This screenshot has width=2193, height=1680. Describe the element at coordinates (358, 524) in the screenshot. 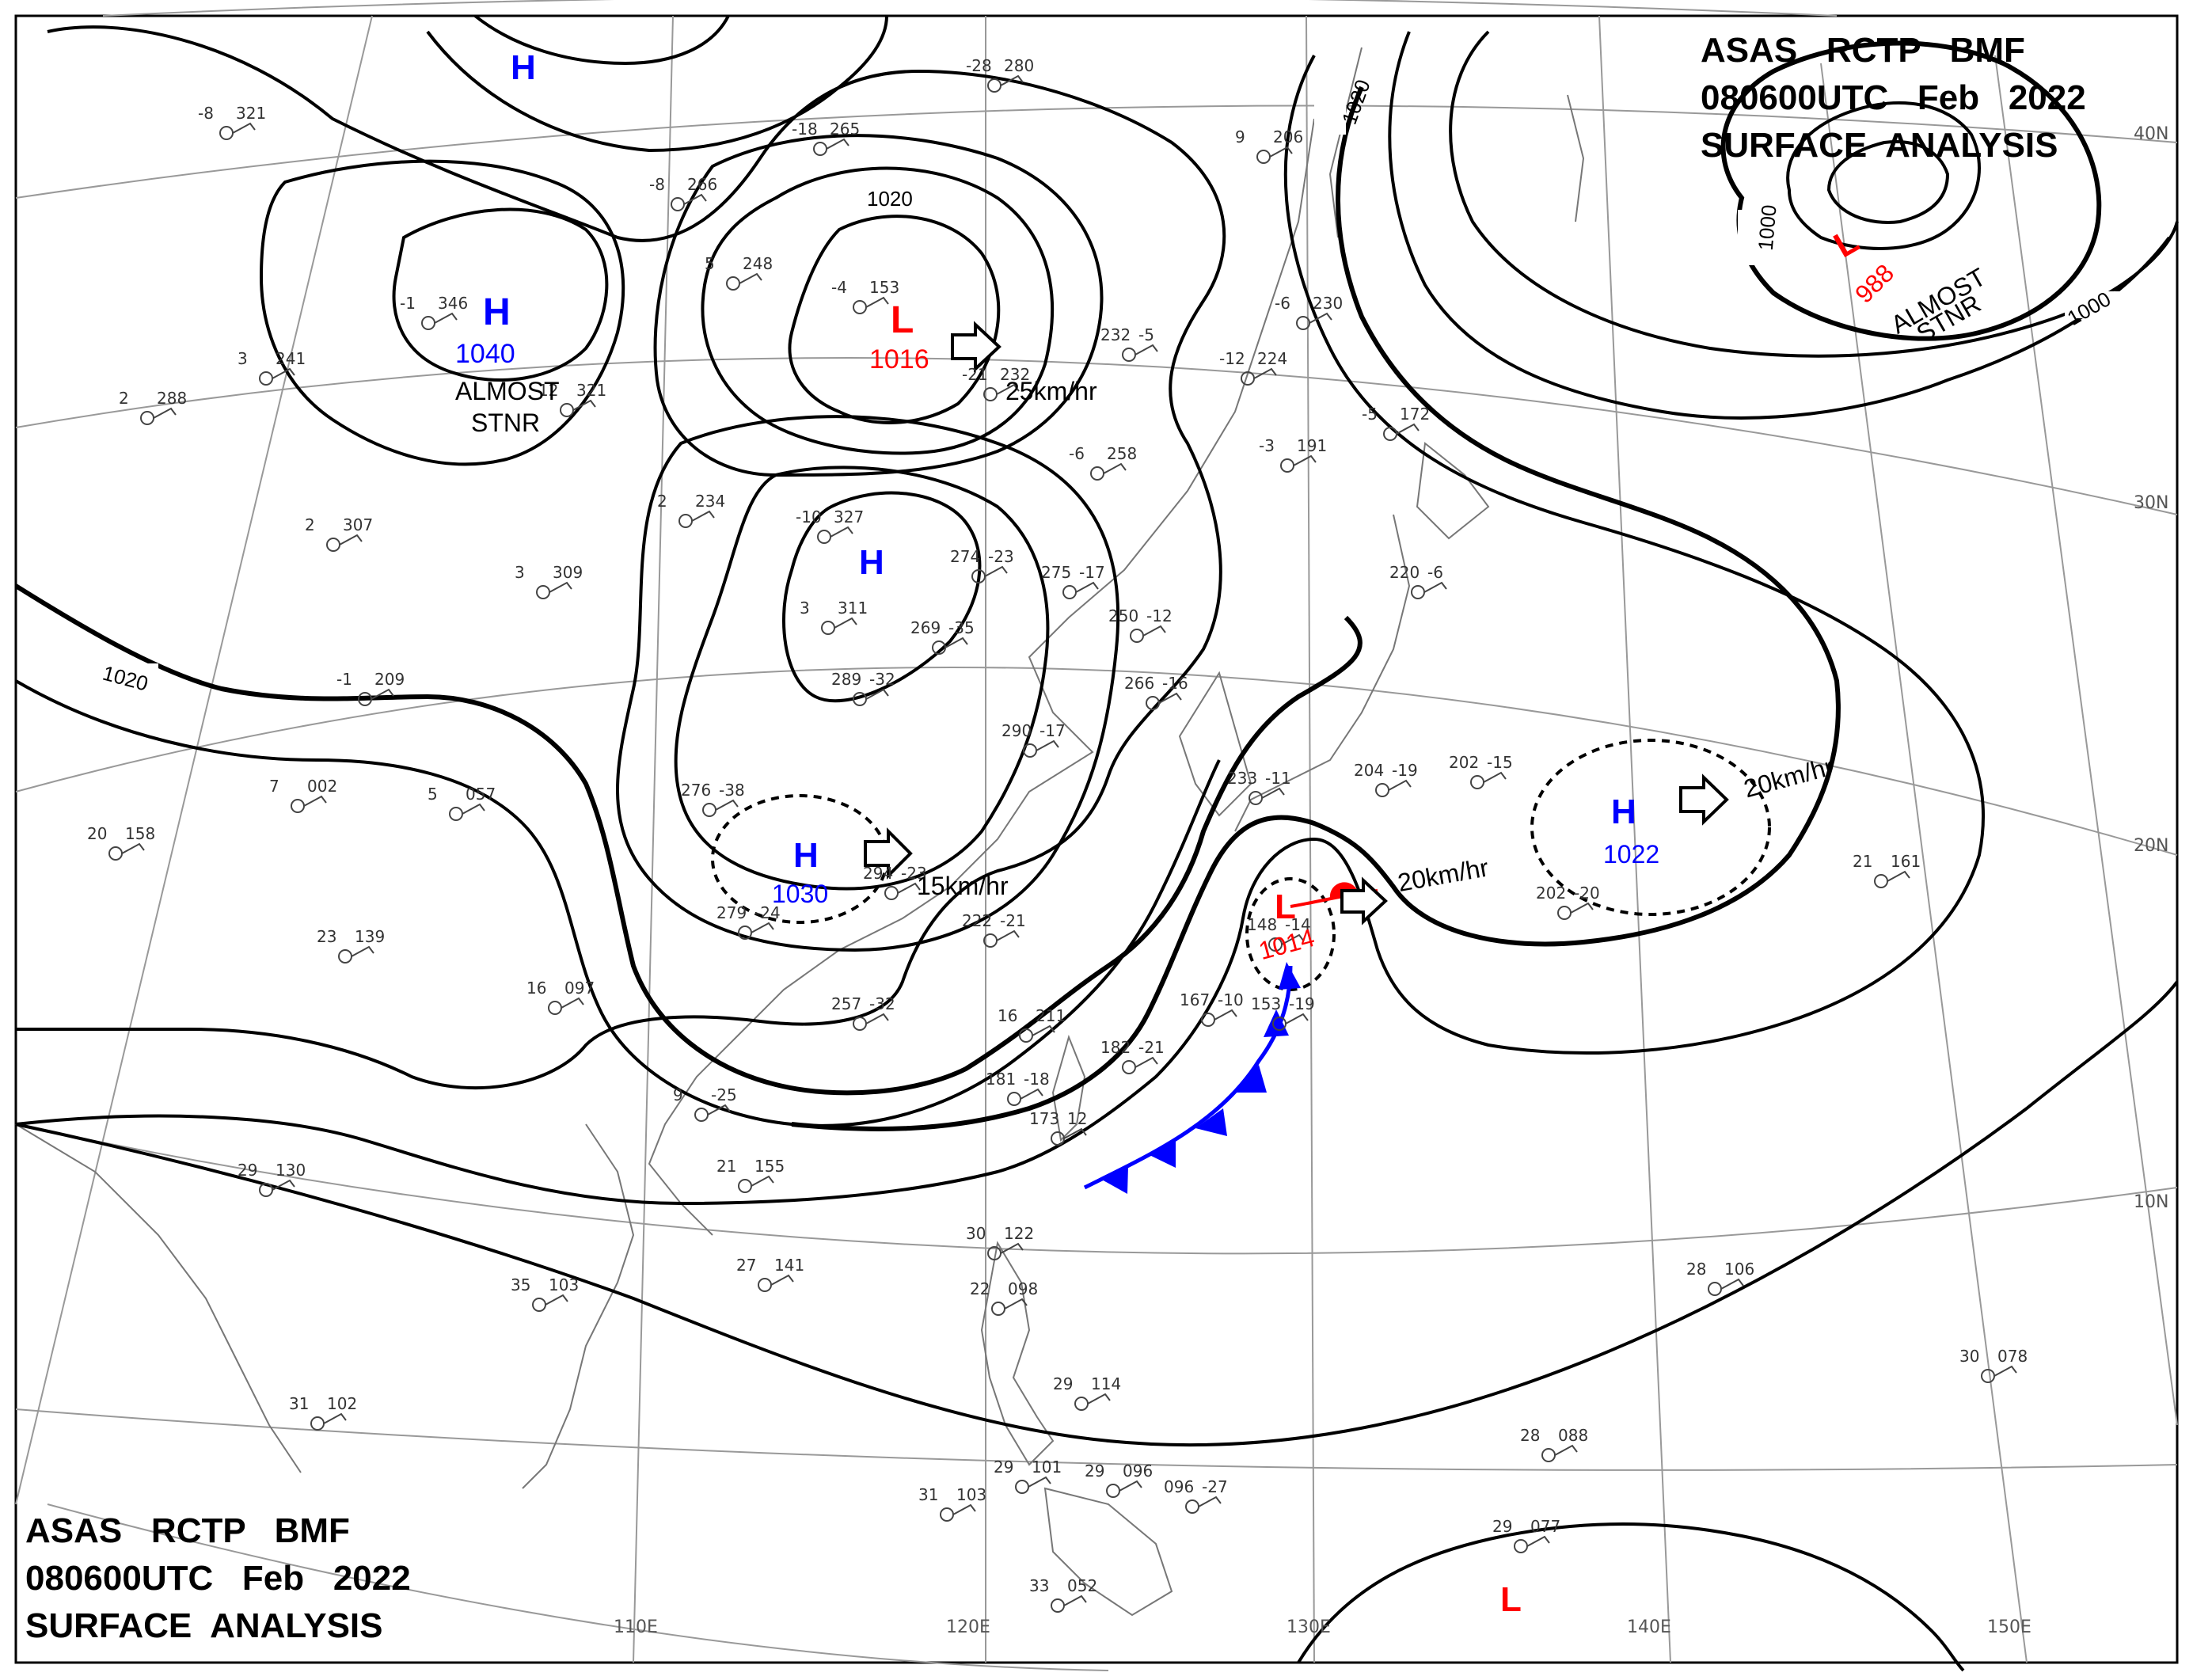

I see `station-value-b: 307` at that location.